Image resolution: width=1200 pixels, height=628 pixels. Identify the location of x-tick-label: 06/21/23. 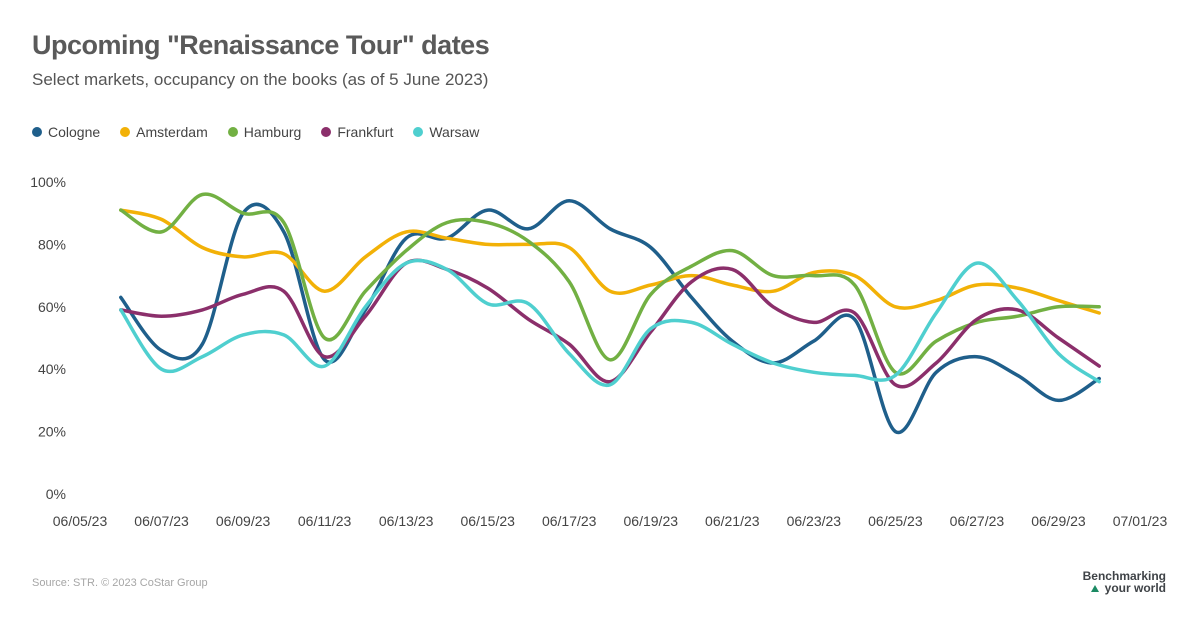
(732, 521).